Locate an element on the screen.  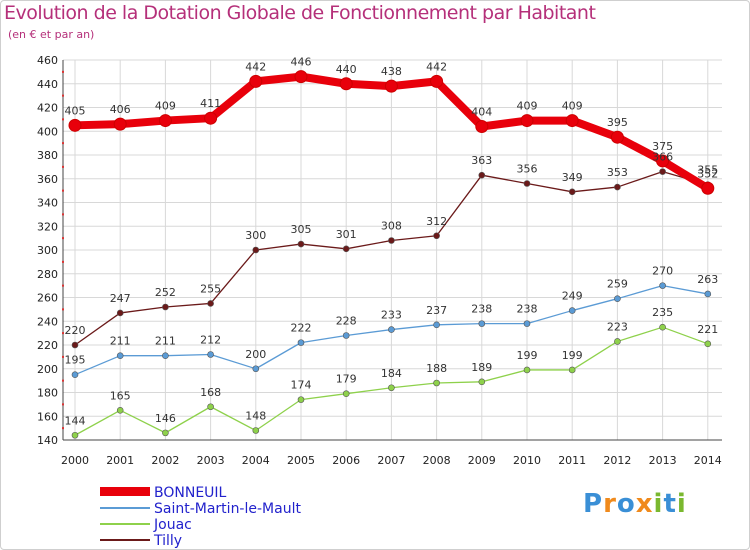
data-label: 305 is located at coordinates (301, 229).